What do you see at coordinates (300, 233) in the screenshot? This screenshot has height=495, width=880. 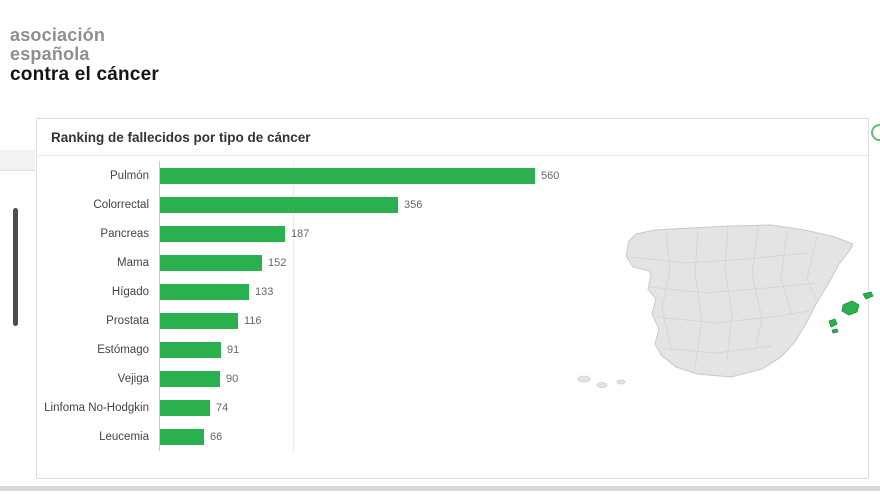 I see `bar-value-label: 187` at bounding box center [300, 233].